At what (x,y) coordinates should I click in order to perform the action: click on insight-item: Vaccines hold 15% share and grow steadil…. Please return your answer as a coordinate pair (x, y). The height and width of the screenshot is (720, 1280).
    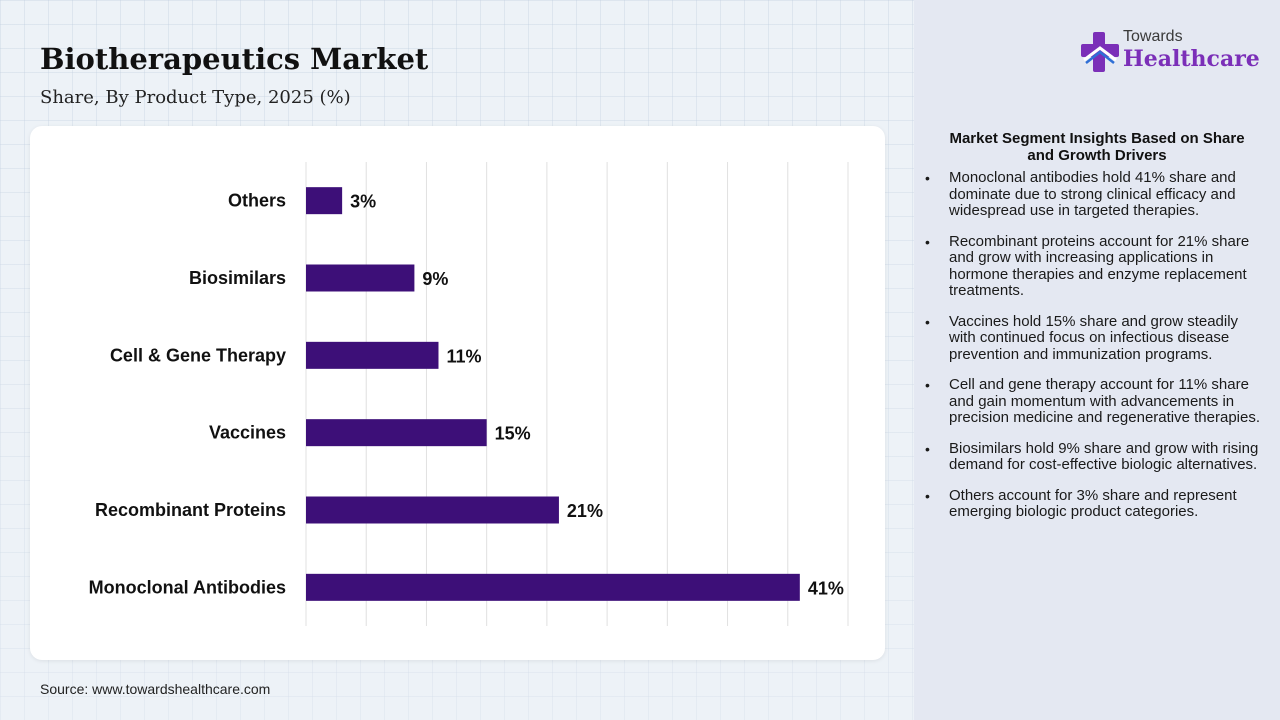
    Looking at the image, I should click on (1097, 338).